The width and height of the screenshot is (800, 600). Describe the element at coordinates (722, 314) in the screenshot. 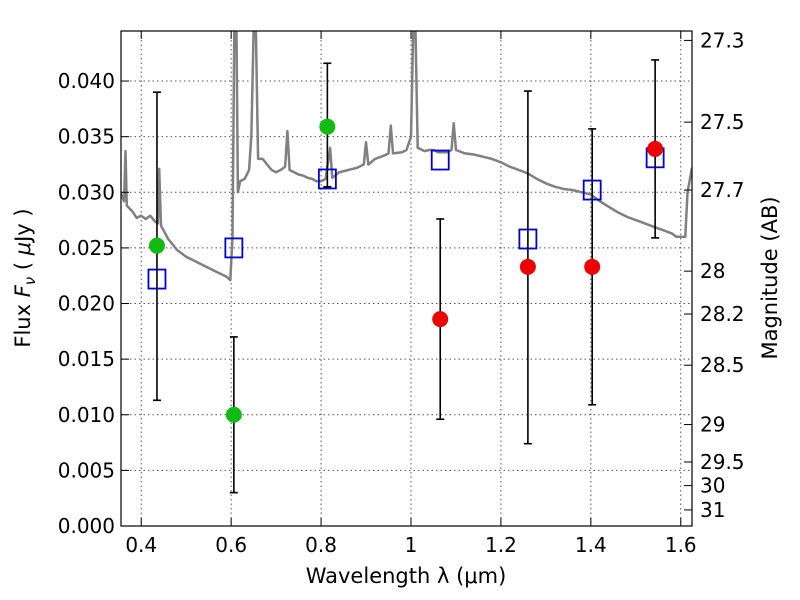

I see `right-tick-label: 28.2` at that location.